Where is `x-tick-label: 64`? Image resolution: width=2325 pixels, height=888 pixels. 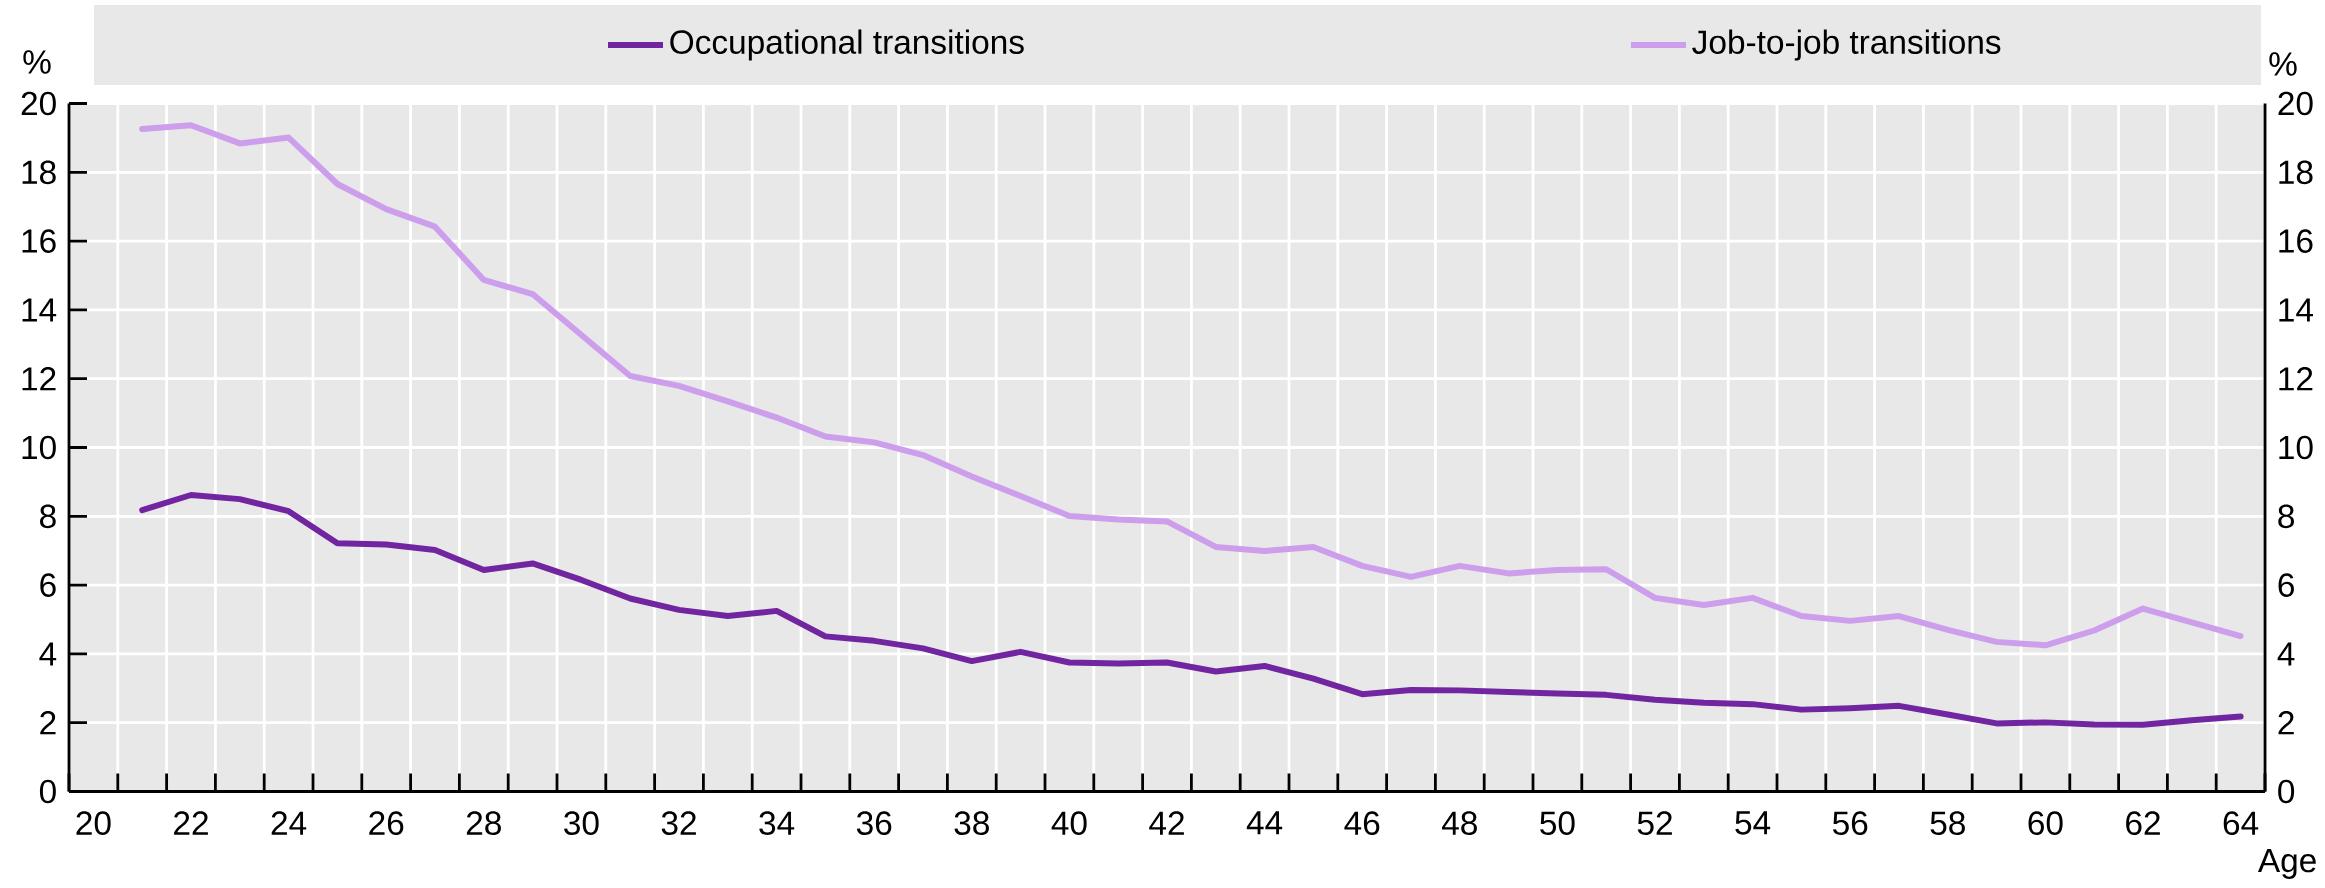 x-tick-label: 64 is located at coordinates (2241, 823).